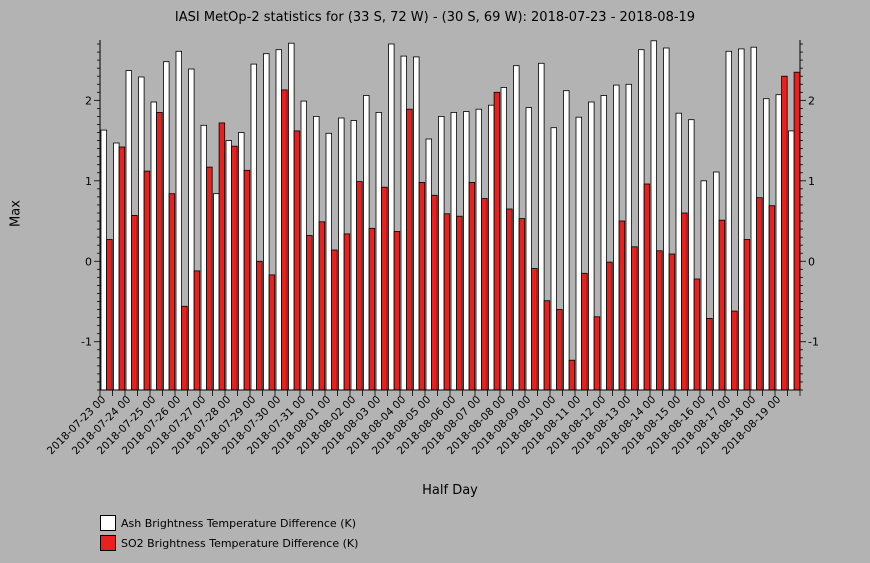  What do you see at coordinates (86, 342) in the screenshot?
I see `y-tick-label-left: -1` at bounding box center [86, 342].